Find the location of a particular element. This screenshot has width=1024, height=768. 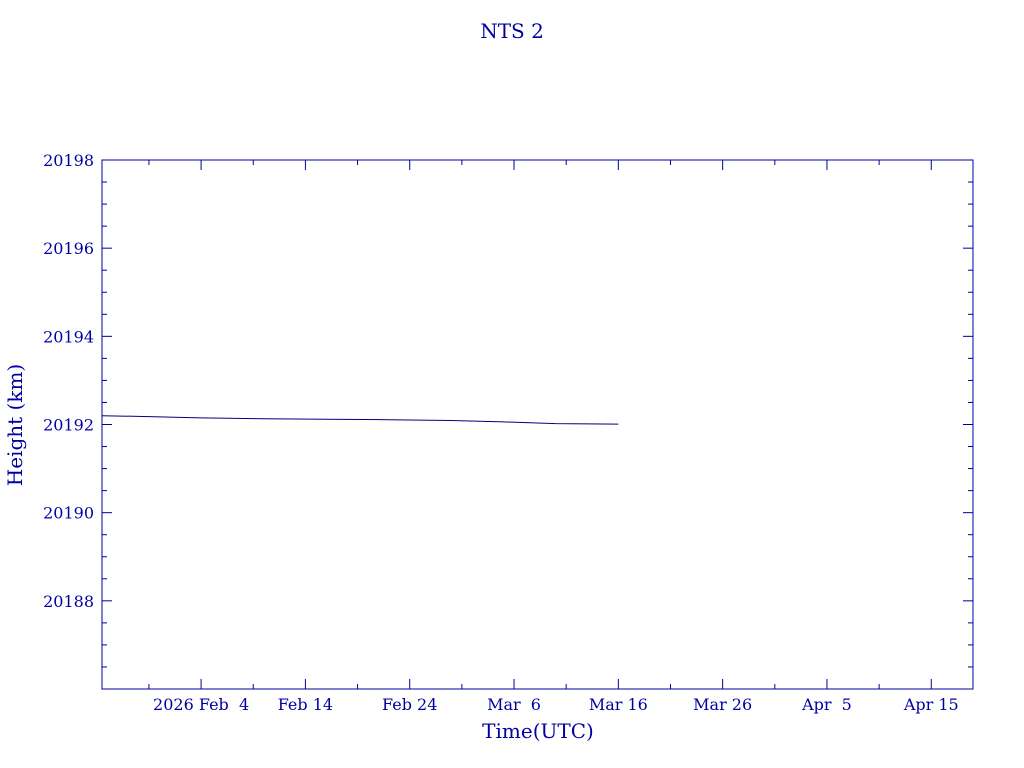

y-tick-label: 20196 is located at coordinates (68, 248).